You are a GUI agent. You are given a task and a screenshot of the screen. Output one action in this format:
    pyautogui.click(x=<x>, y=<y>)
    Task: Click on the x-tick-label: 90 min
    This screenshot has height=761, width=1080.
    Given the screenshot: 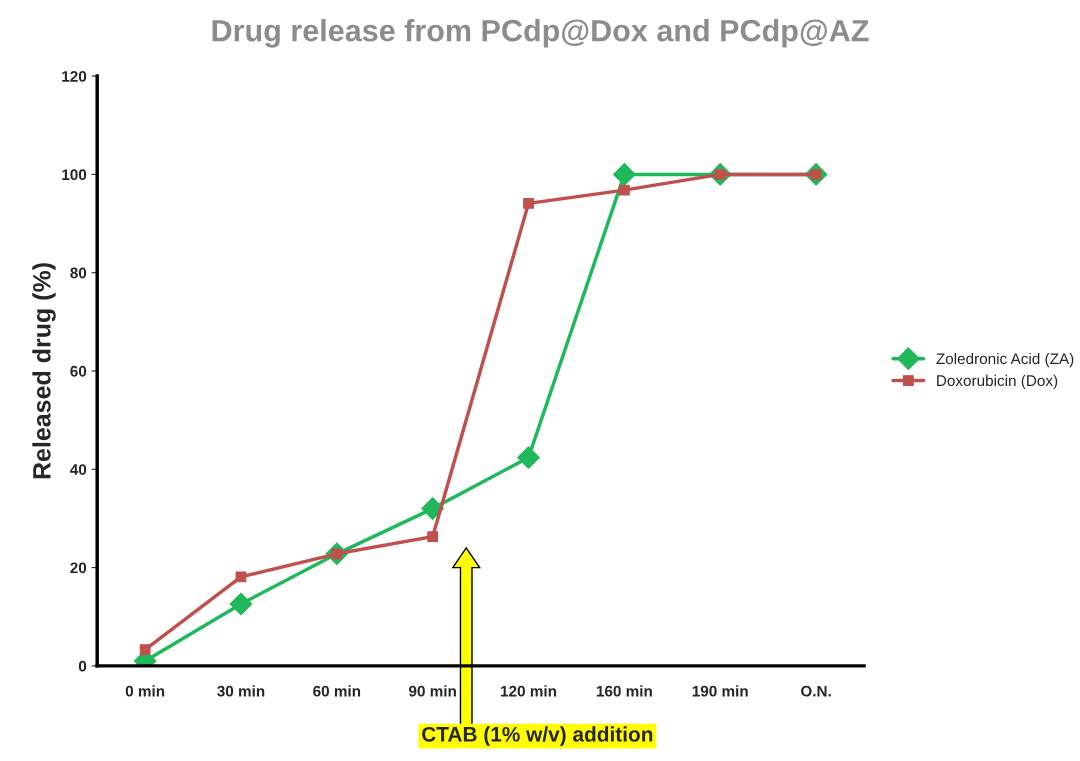 What is the action you would take?
    pyautogui.click(x=432, y=691)
    